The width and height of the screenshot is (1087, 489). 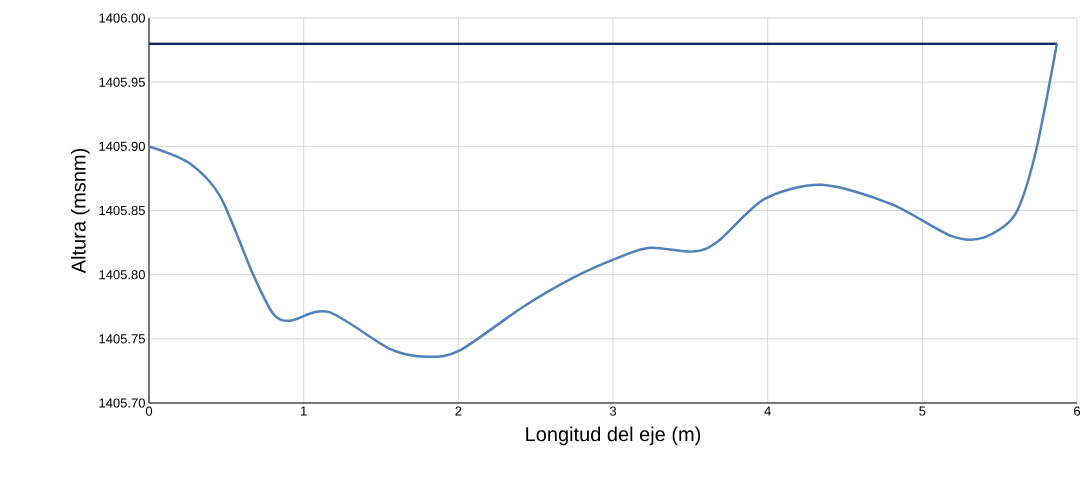 I want to click on x-tick-label: 4, so click(x=767, y=411).